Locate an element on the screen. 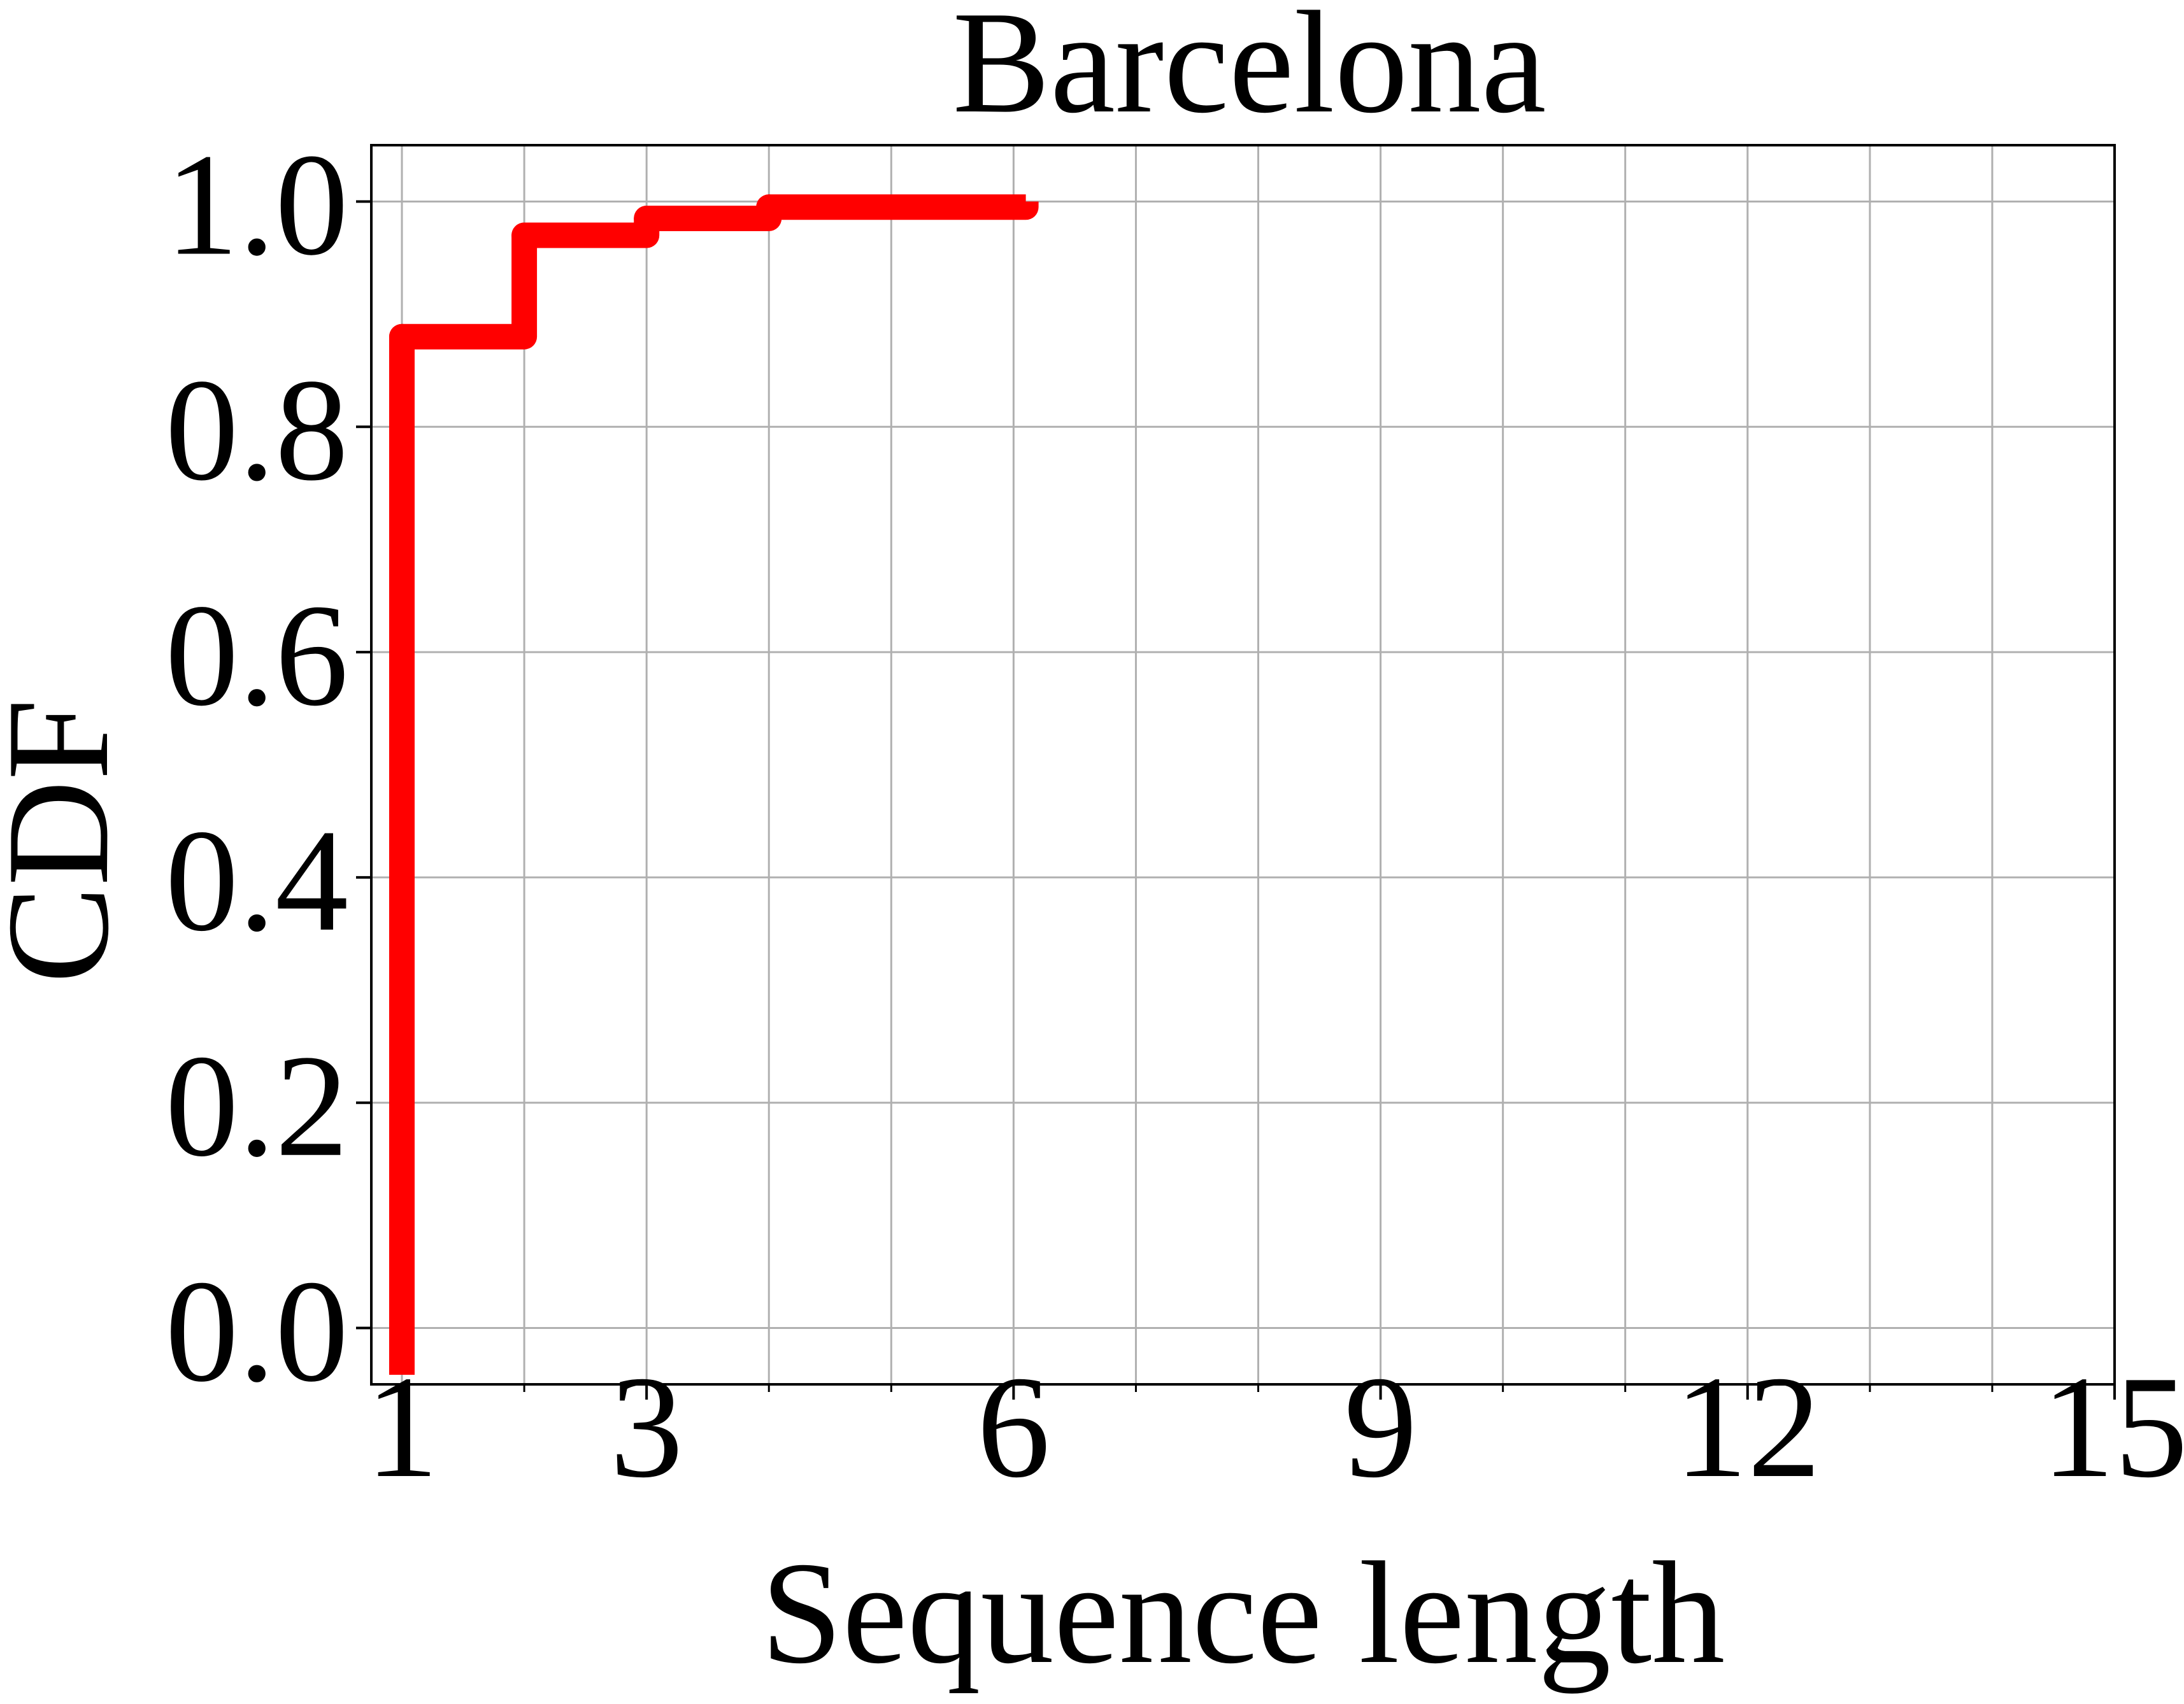  x-tick-label-9: 9 is located at coordinates (1380, 1426).